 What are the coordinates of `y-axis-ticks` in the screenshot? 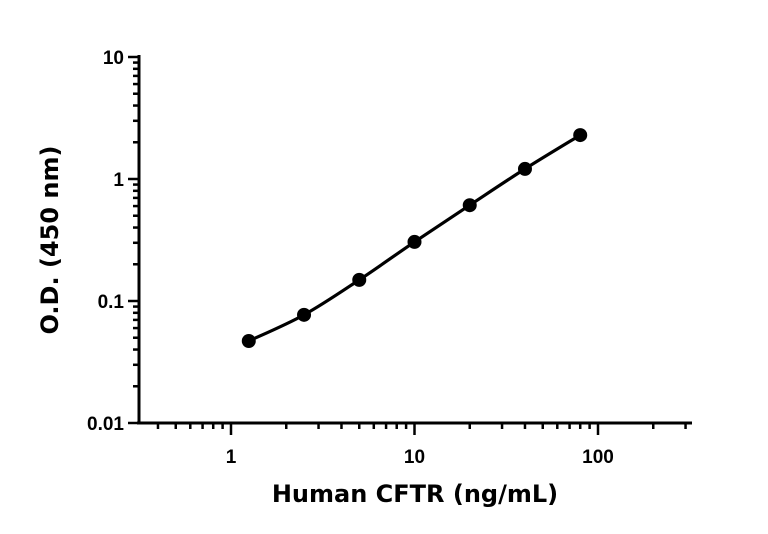 It's located at (133, 240).